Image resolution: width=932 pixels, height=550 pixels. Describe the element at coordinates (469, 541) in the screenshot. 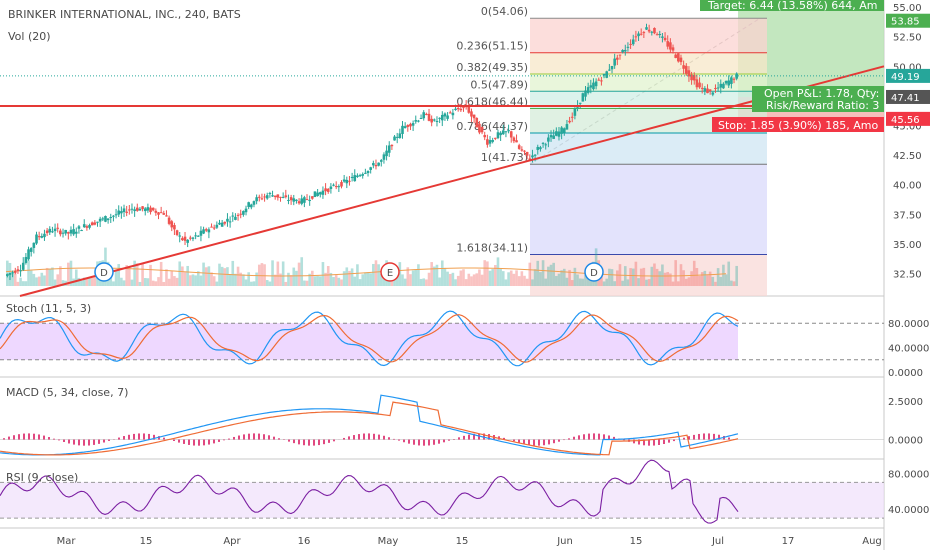

I see `time-axis: Mar 15 Apr 16 May 15 Jun 15 Jul 17 Aug` at that location.